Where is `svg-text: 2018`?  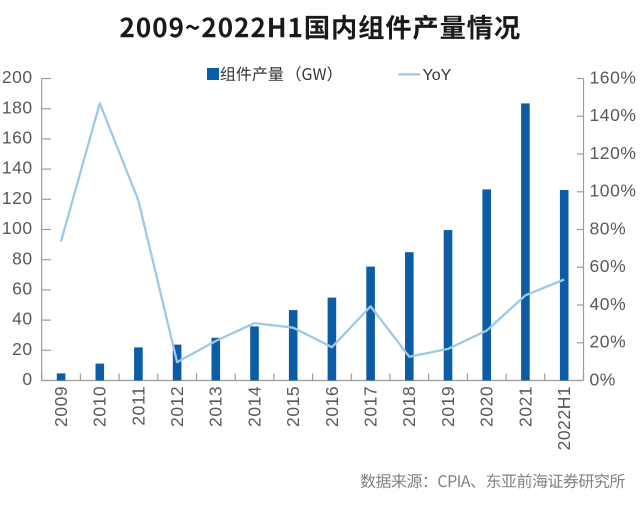 svg-text: 2018 is located at coordinates (409, 406).